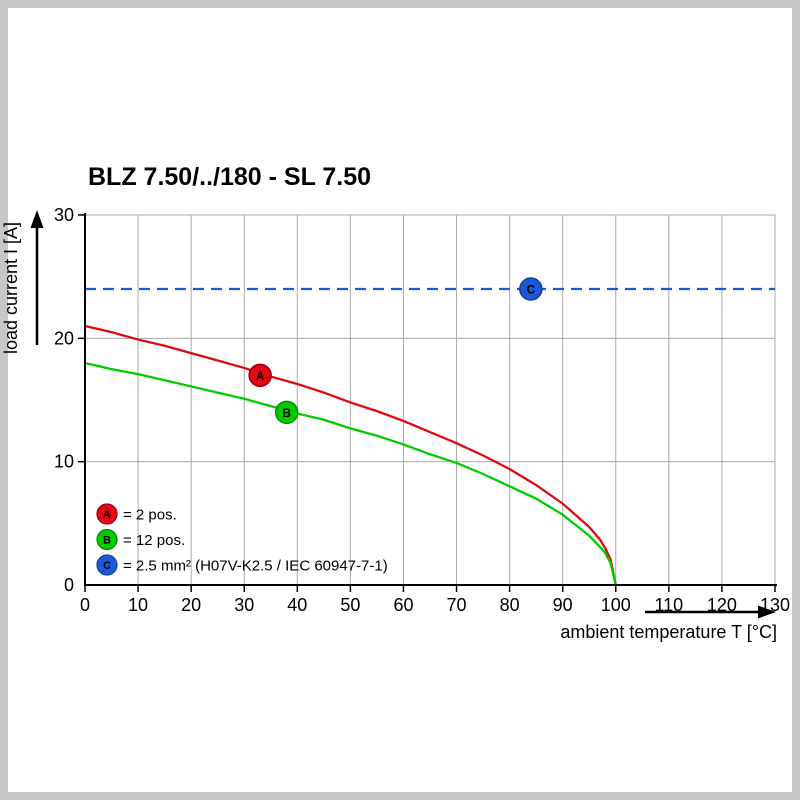 Image resolution: width=800 pixels, height=800 pixels. I want to click on curve-marker-letter-A: A, so click(260, 376).